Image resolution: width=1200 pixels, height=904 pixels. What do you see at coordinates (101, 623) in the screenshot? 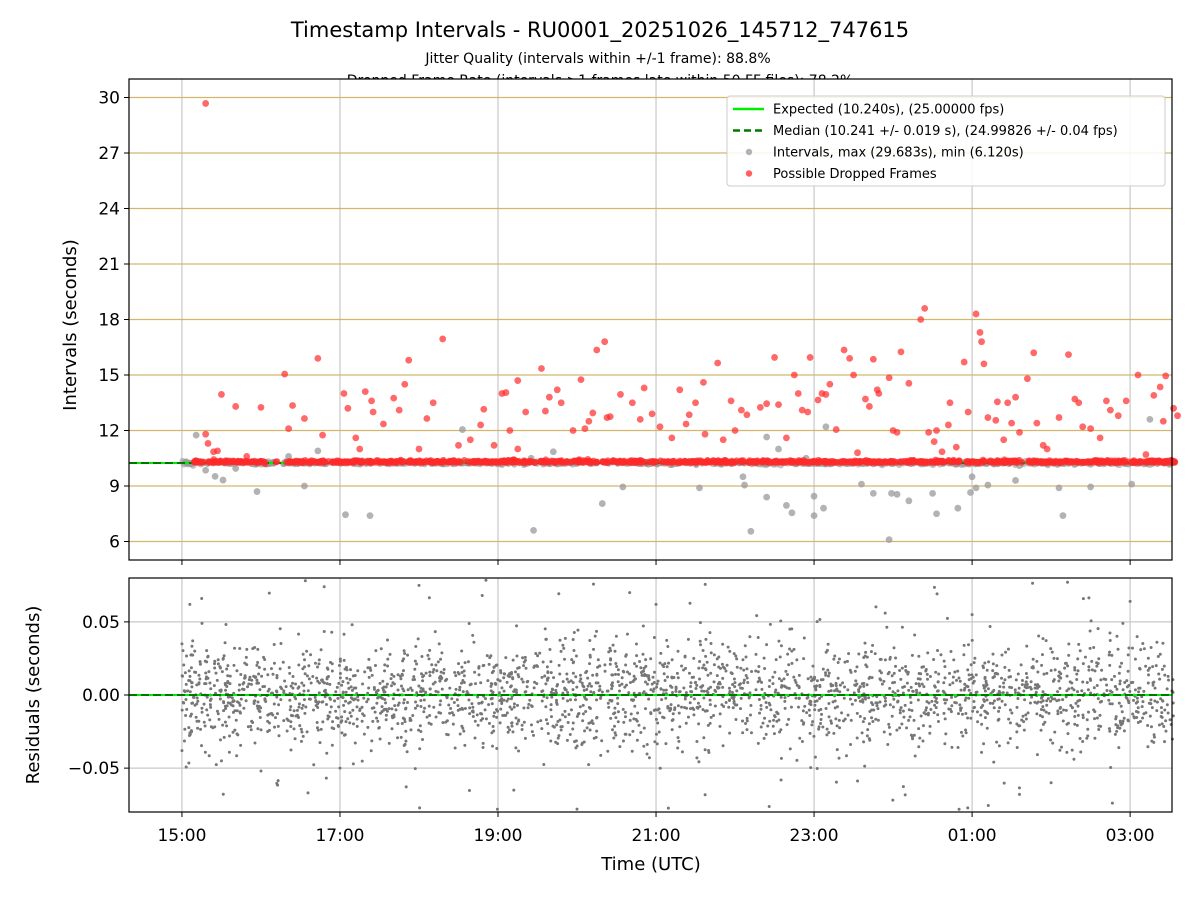
I see `residuals-ytick-label-2: 0.05` at bounding box center [101, 623].